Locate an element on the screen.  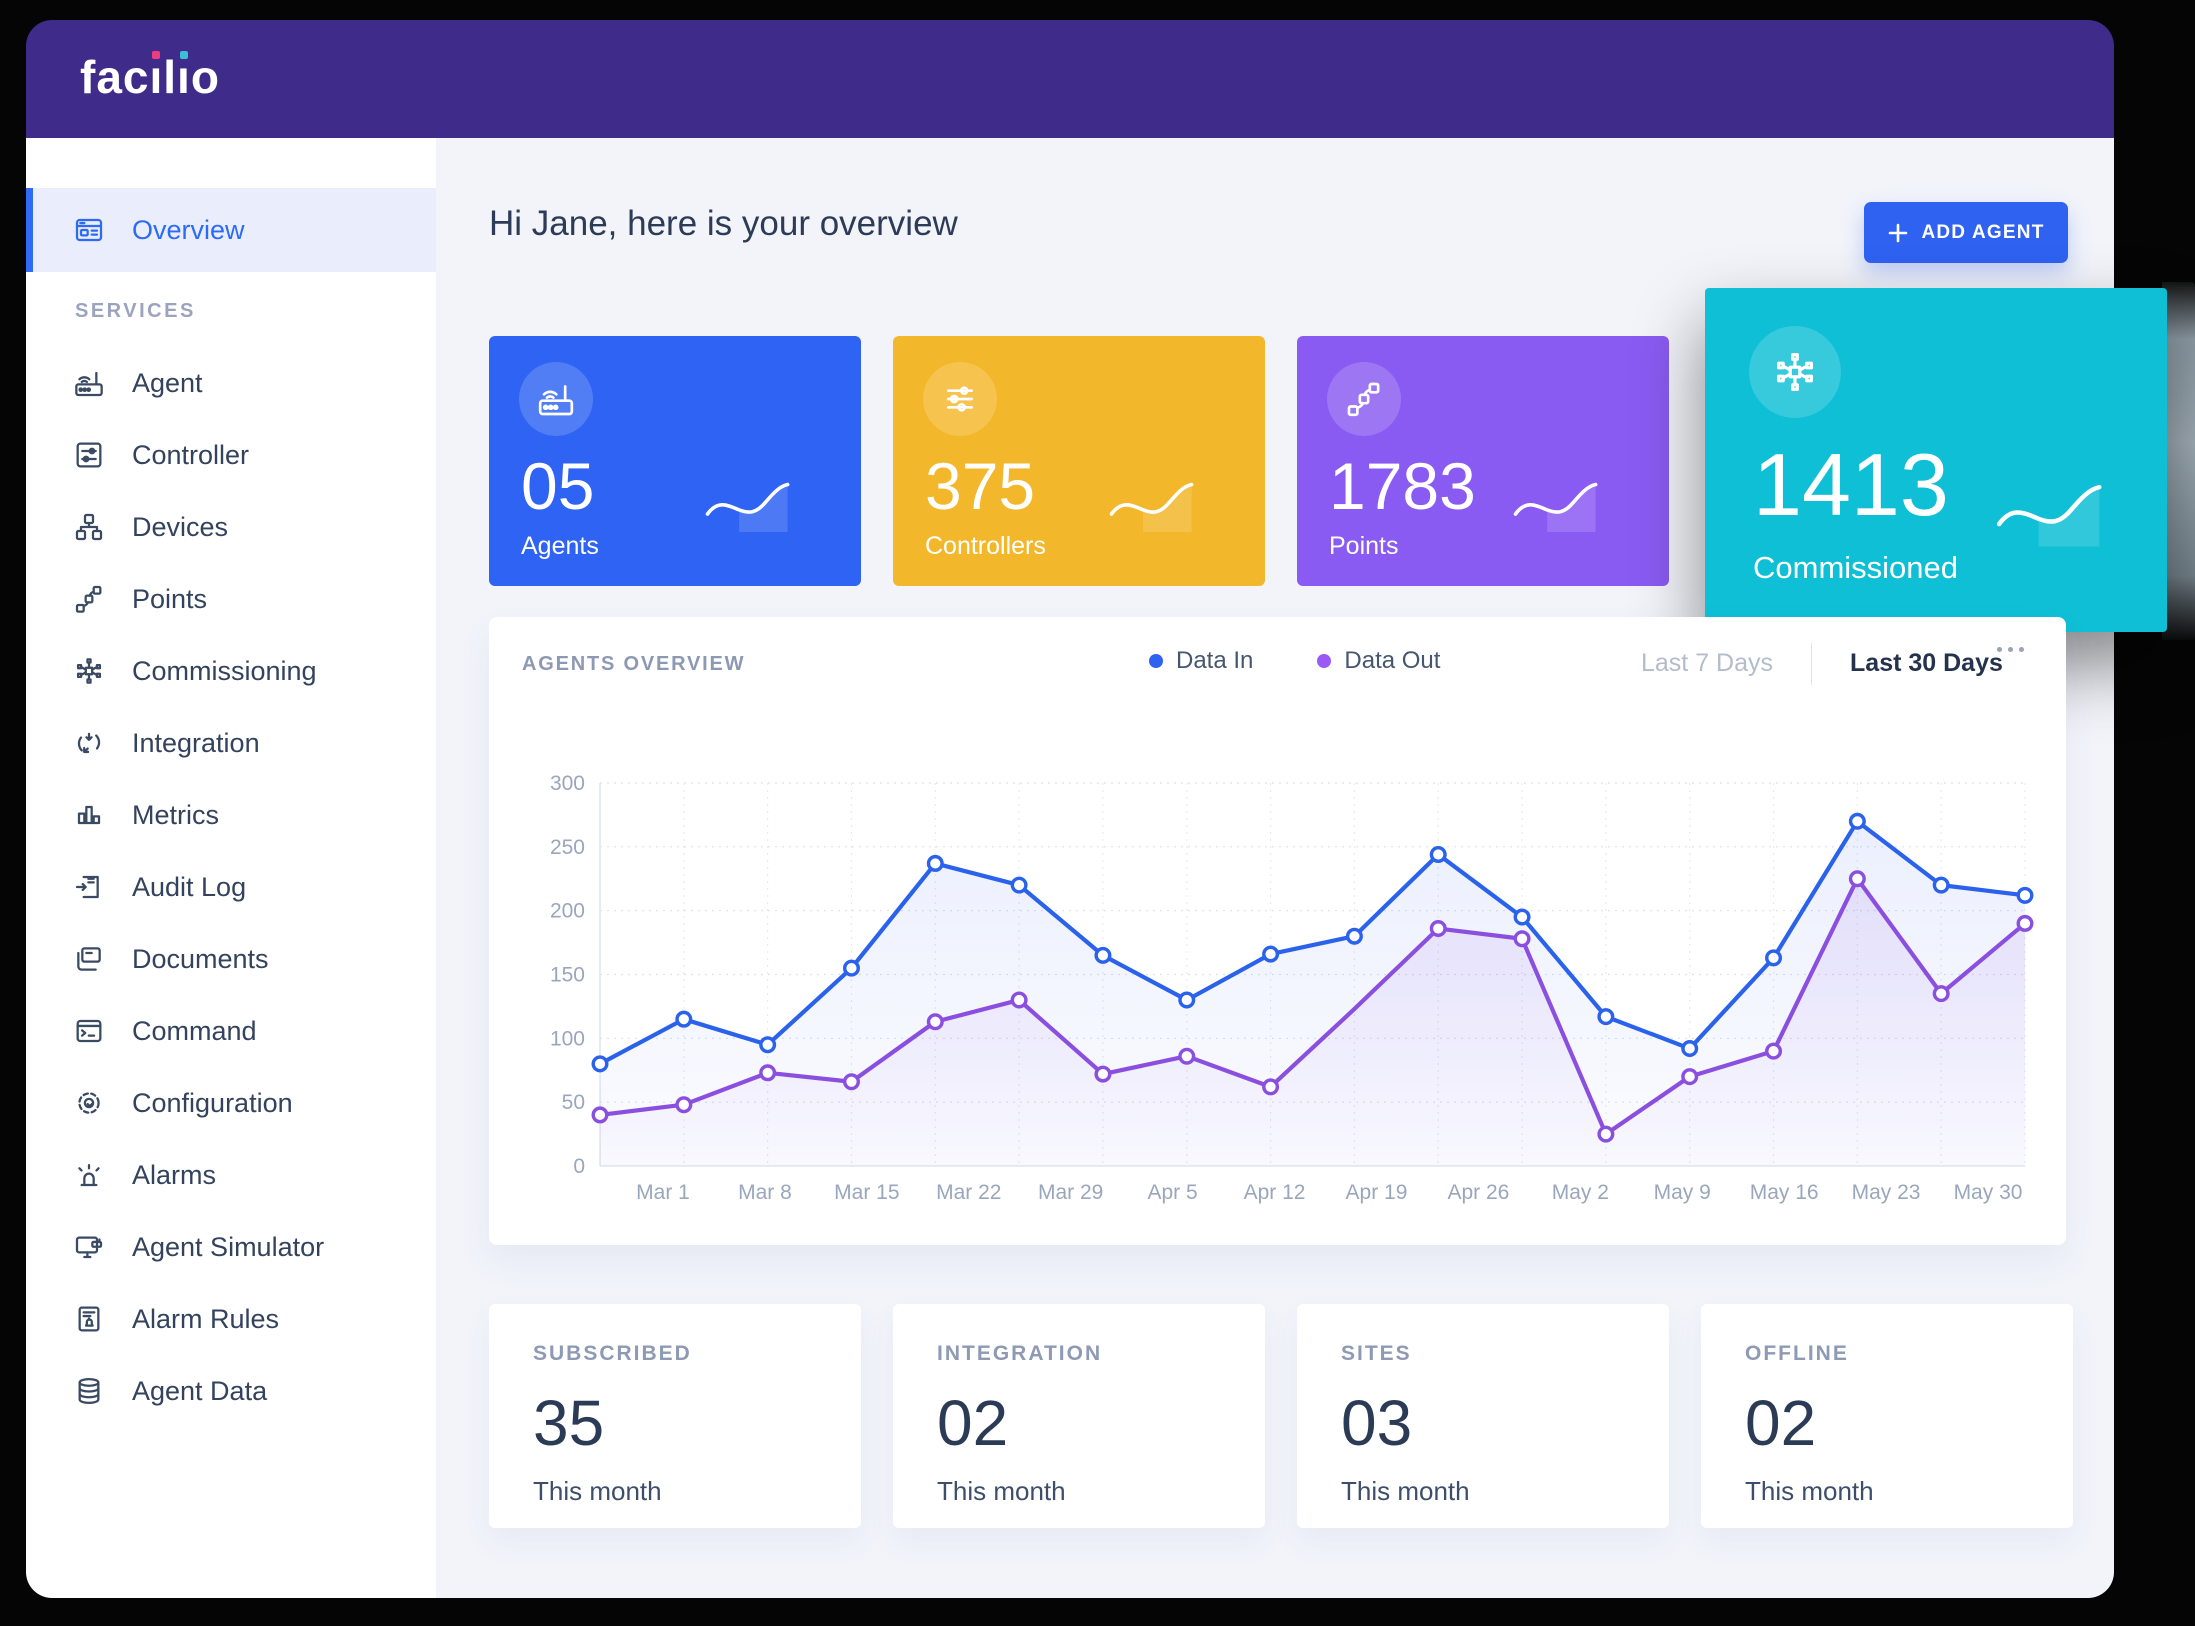
stat-label: Points is located at coordinates (1364, 546).